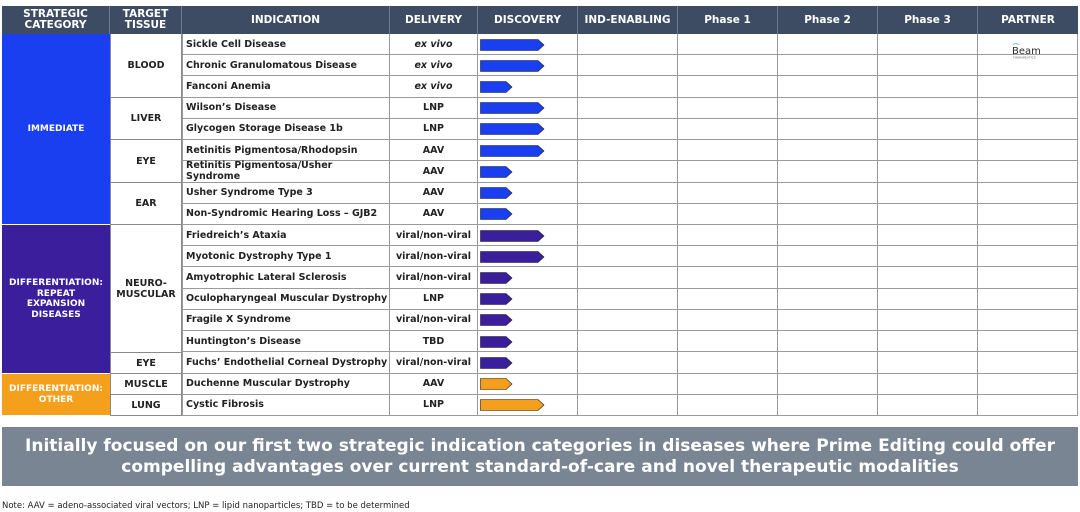 The height and width of the screenshot is (512, 1080). I want to click on header-phase-2: Phase 2, so click(828, 20).